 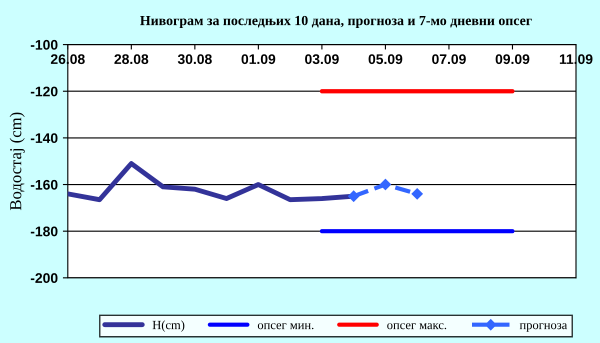 What do you see at coordinates (44, 138) in the screenshot?
I see `y-tick-label: -140` at bounding box center [44, 138].